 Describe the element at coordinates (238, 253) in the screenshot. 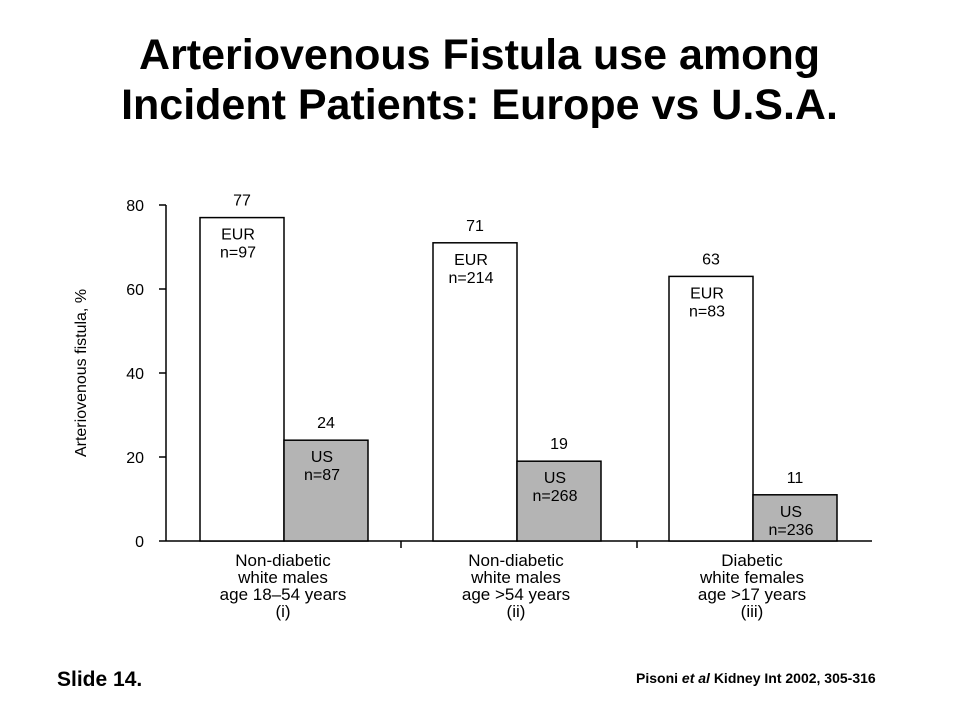

I see `bar-n-label: n=97` at that location.